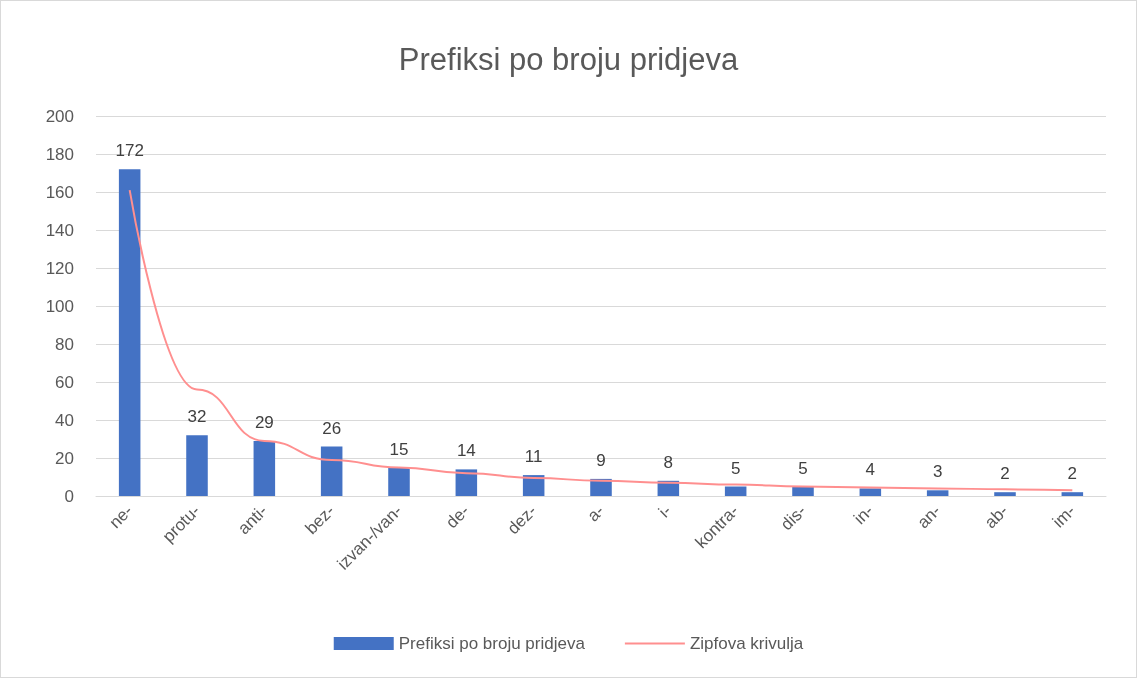 The width and height of the screenshot is (1137, 678). I want to click on data-label: 26, so click(332, 428).